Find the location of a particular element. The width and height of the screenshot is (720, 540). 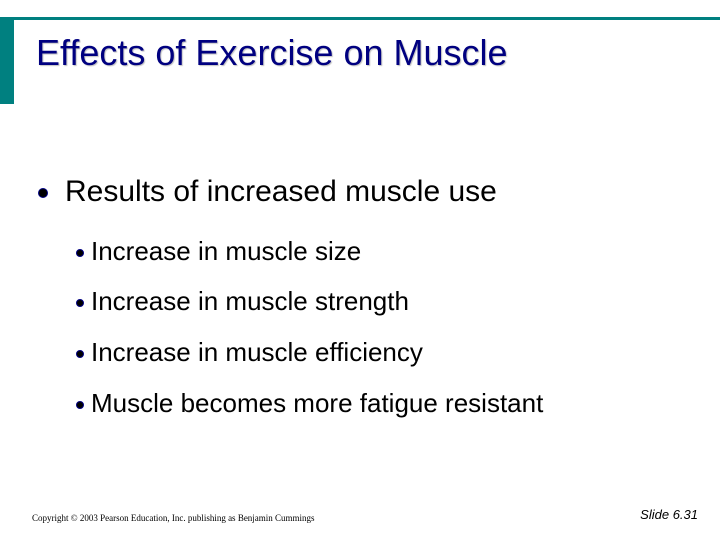

bullet-dot-icon is located at coordinates (43, 193).